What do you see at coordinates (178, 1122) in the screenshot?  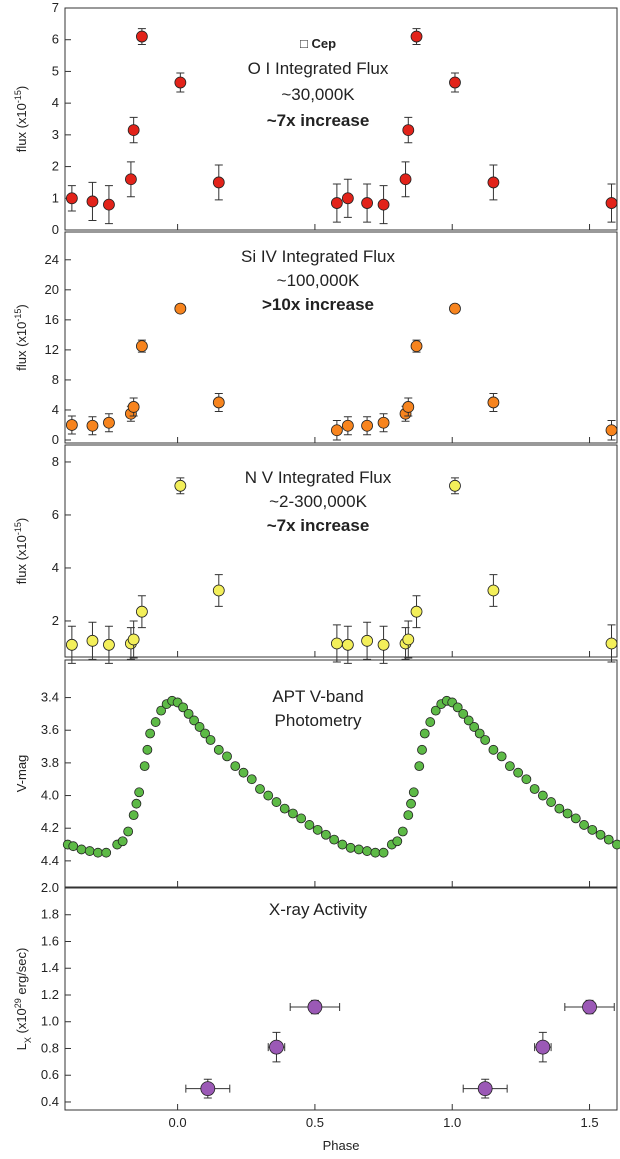 I see `x-tick-label: 0.0` at bounding box center [178, 1122].